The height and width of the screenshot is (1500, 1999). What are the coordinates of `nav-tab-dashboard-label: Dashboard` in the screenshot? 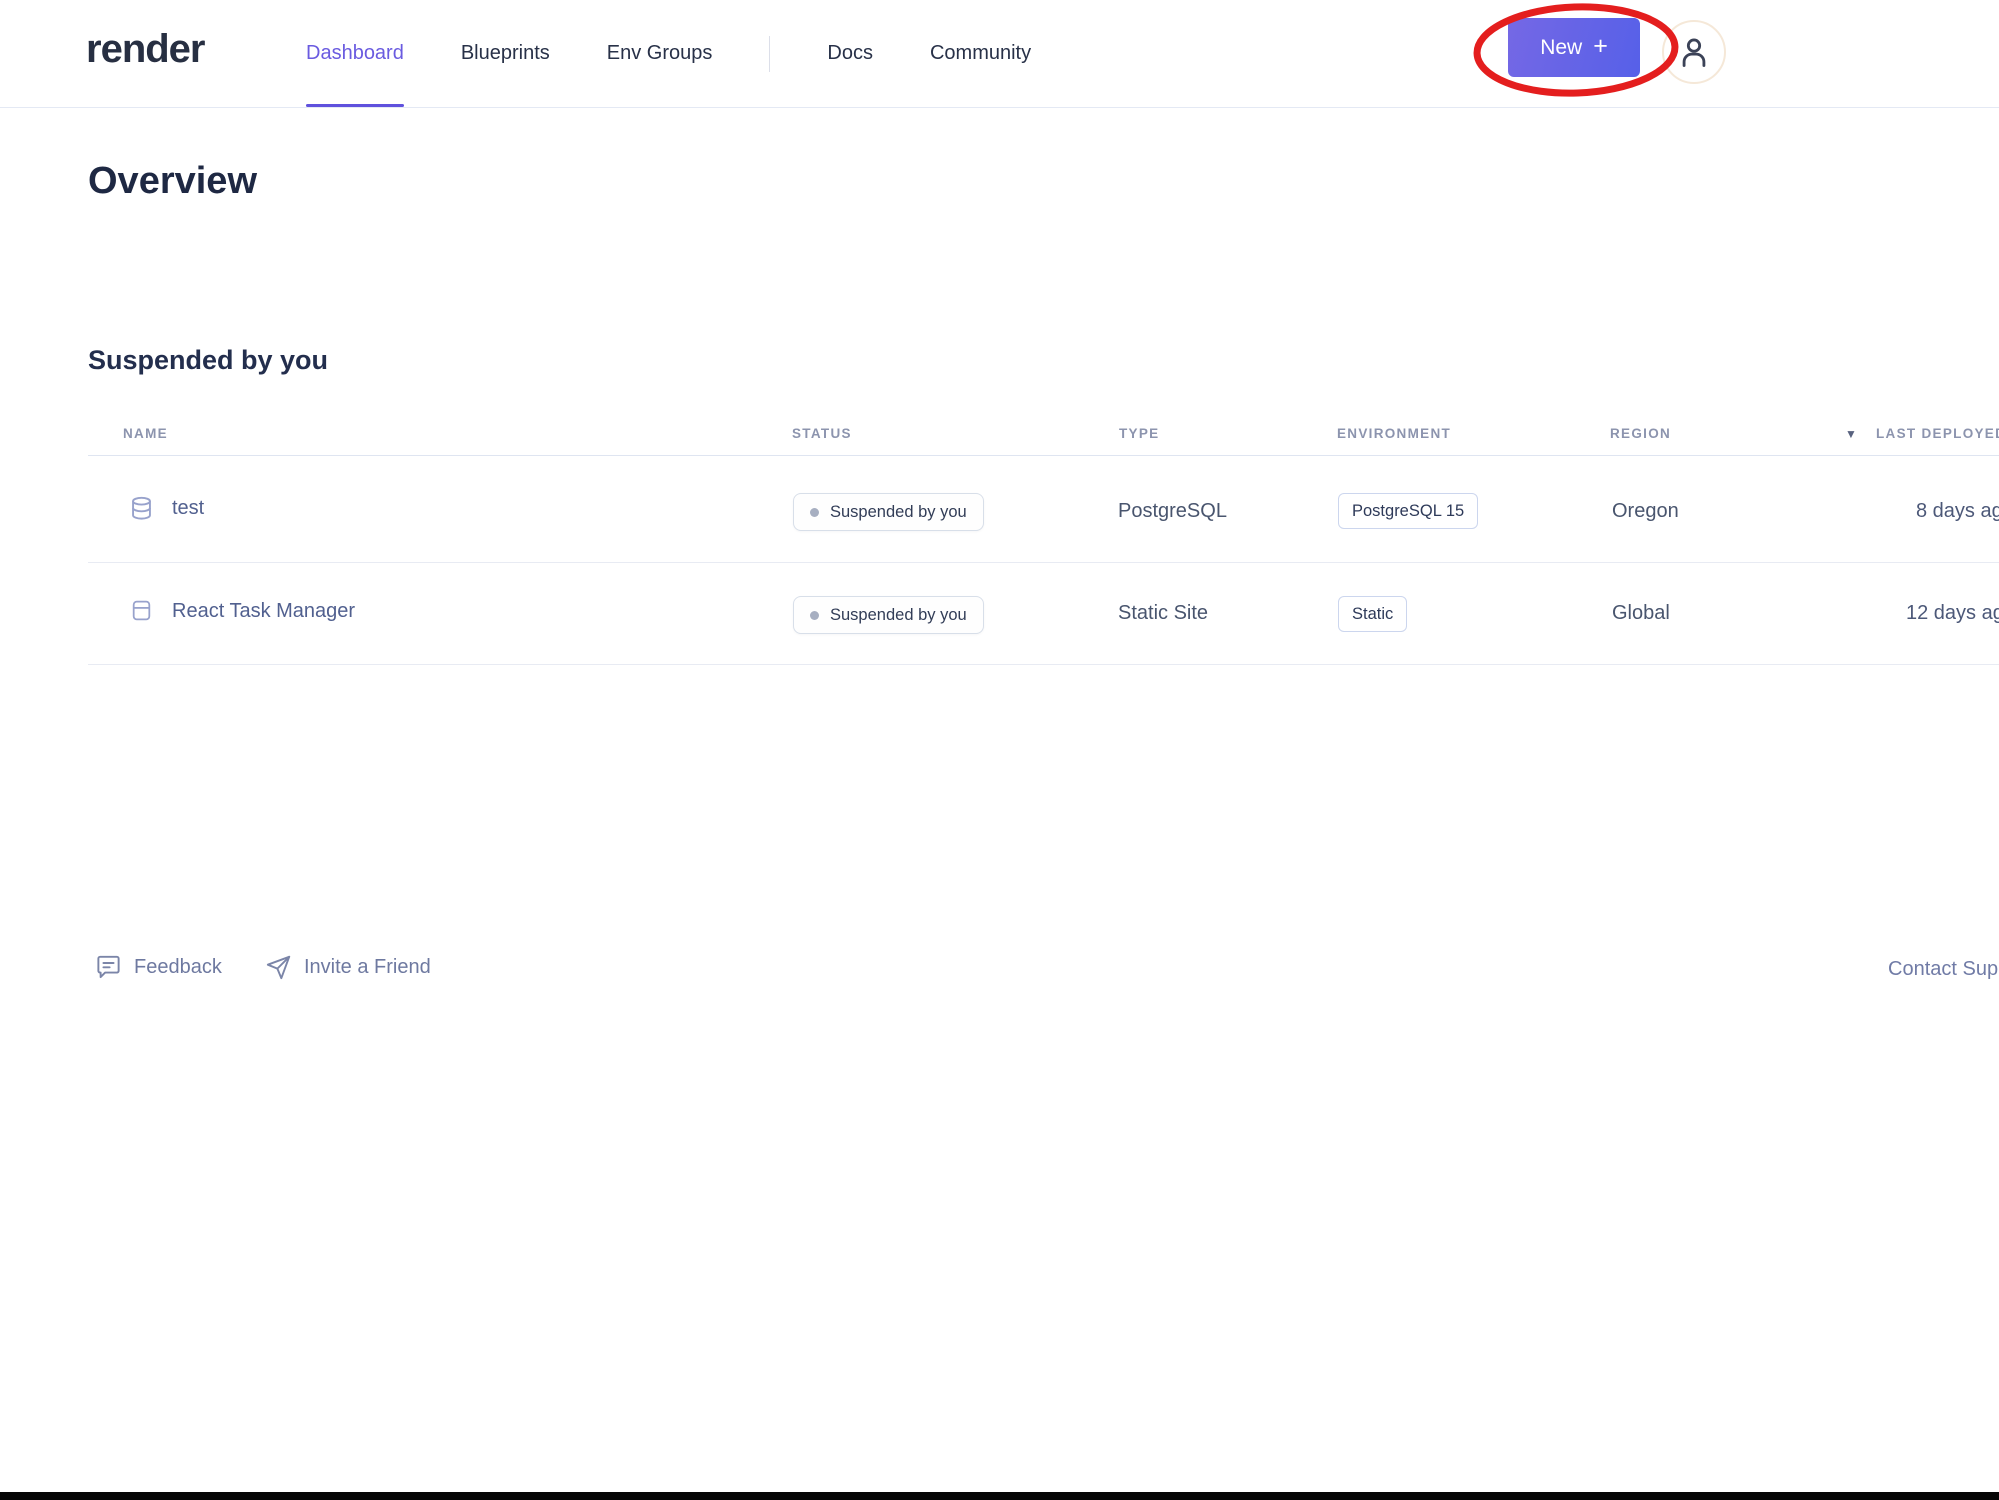 It's located at (355, 53).